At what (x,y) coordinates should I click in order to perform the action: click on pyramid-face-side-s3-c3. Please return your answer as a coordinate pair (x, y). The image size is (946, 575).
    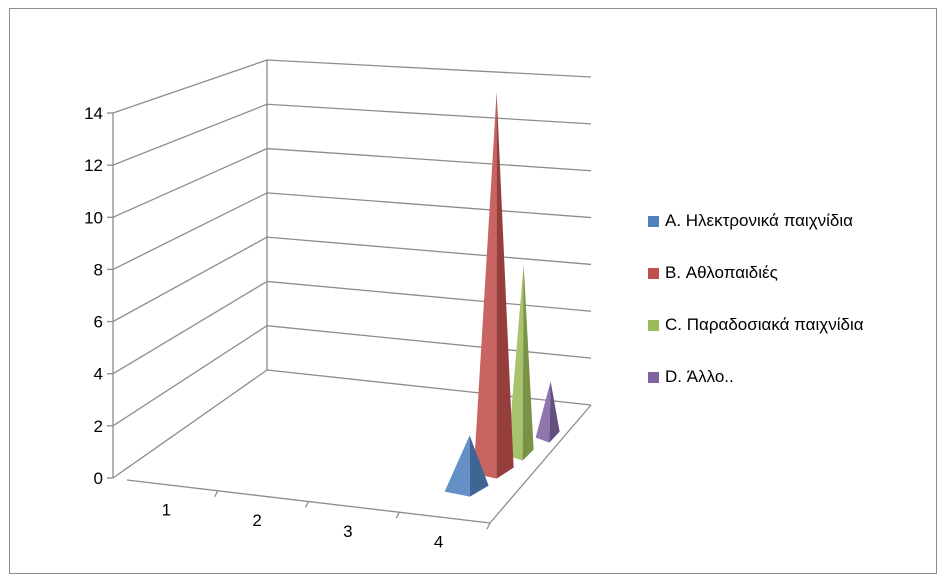
    Looking at the image, I should click on (554, 412).